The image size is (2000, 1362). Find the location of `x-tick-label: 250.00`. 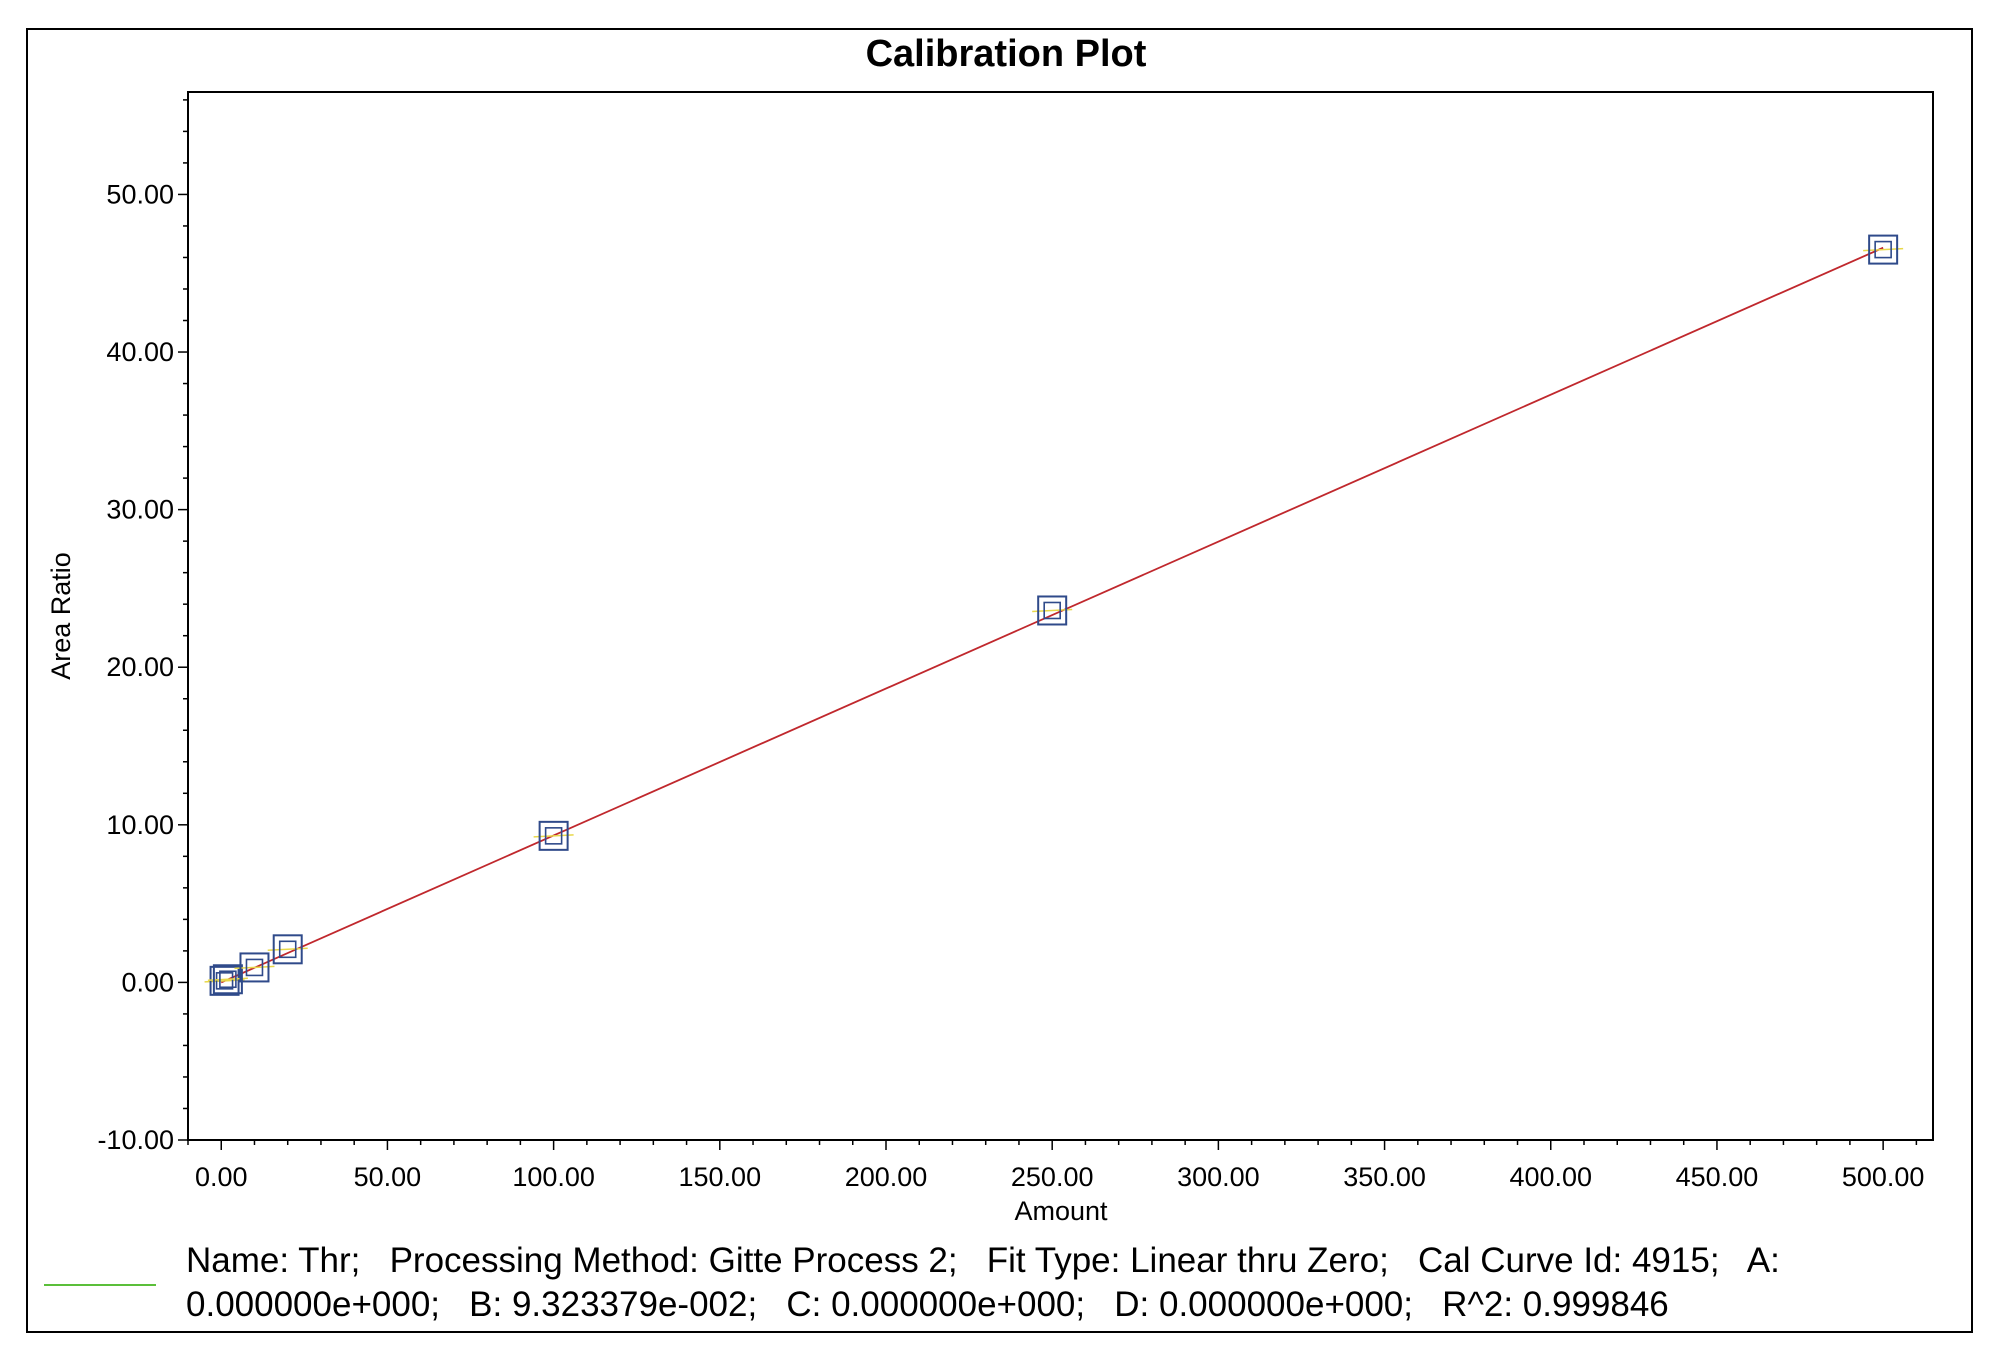

x-tick-label: 250.00 is located at coordinates (1052, 1177).